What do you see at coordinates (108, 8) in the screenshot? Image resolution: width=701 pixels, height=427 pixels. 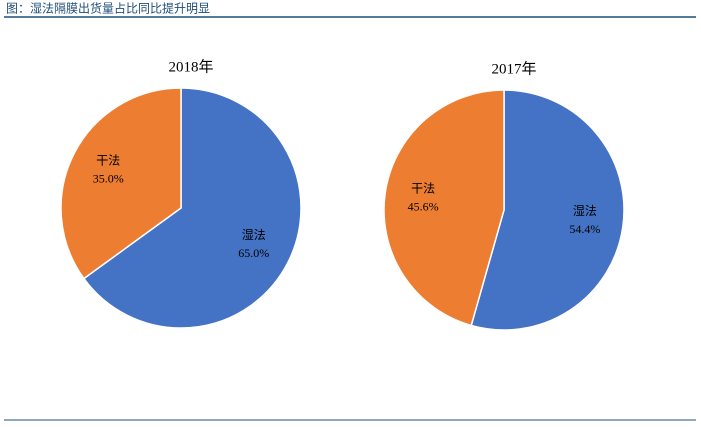 I see `header-title: 图：湿法隔膜出货量占比同比提升明显` at bounding box center [108, 8].